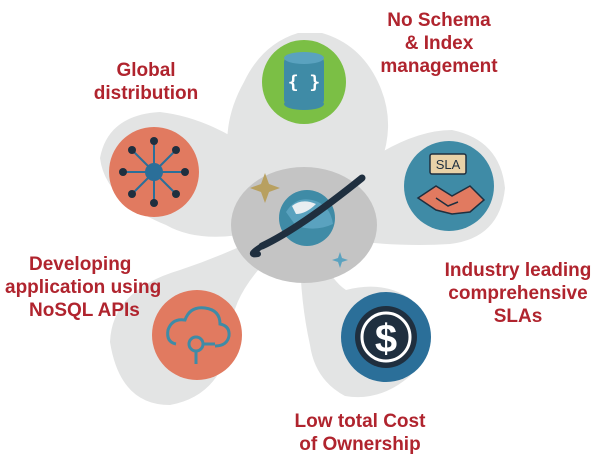 This screenshot has height=461, width=600. What do you see at coordinates (448, 164) in the screenshot?
I see `sla-badge-text: SLA` at bounding box center [448, 164].